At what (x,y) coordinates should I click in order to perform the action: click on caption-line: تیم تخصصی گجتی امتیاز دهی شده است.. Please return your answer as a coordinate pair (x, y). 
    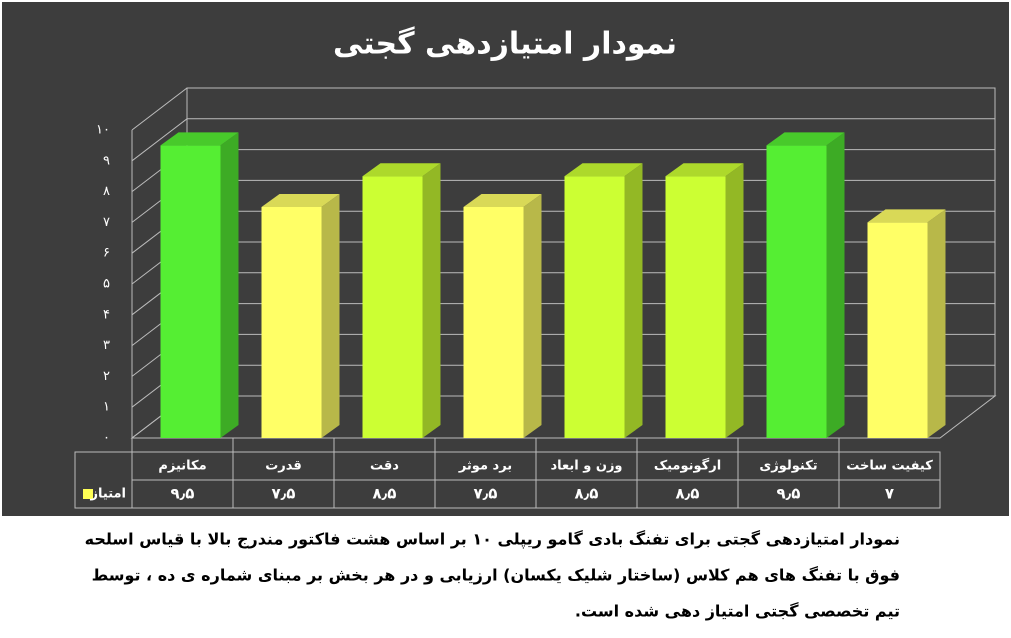
    Looking at the image, I should click on (737, 611).